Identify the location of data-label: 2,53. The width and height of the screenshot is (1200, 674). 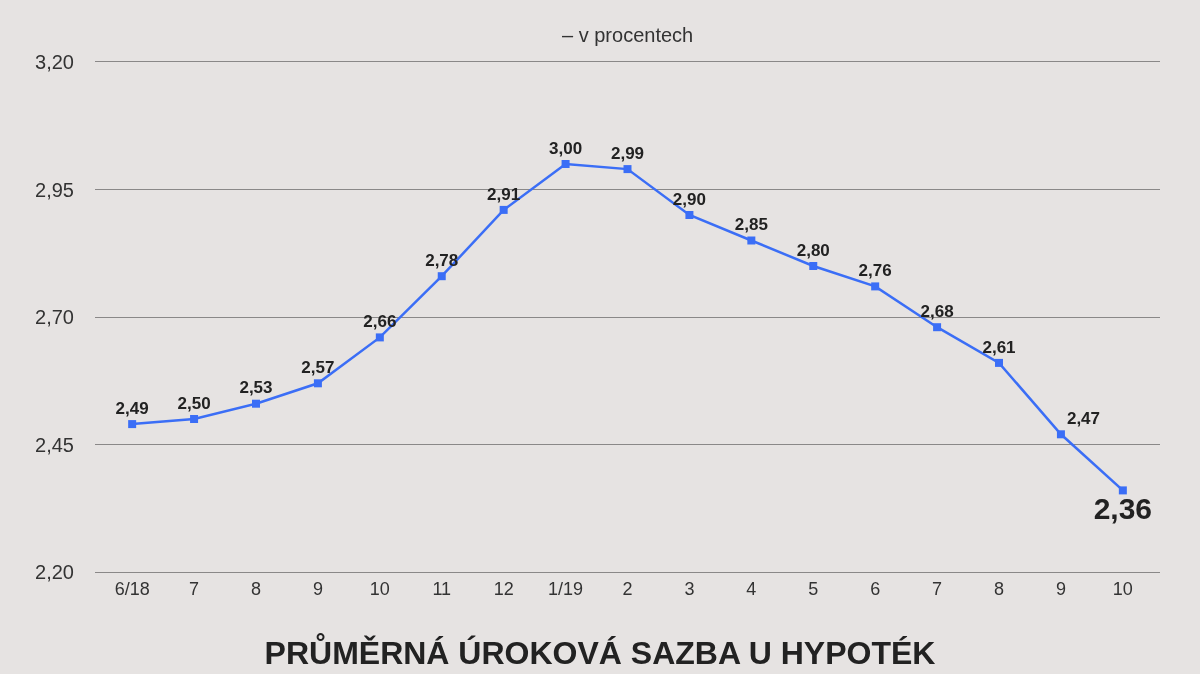
(256, 388).